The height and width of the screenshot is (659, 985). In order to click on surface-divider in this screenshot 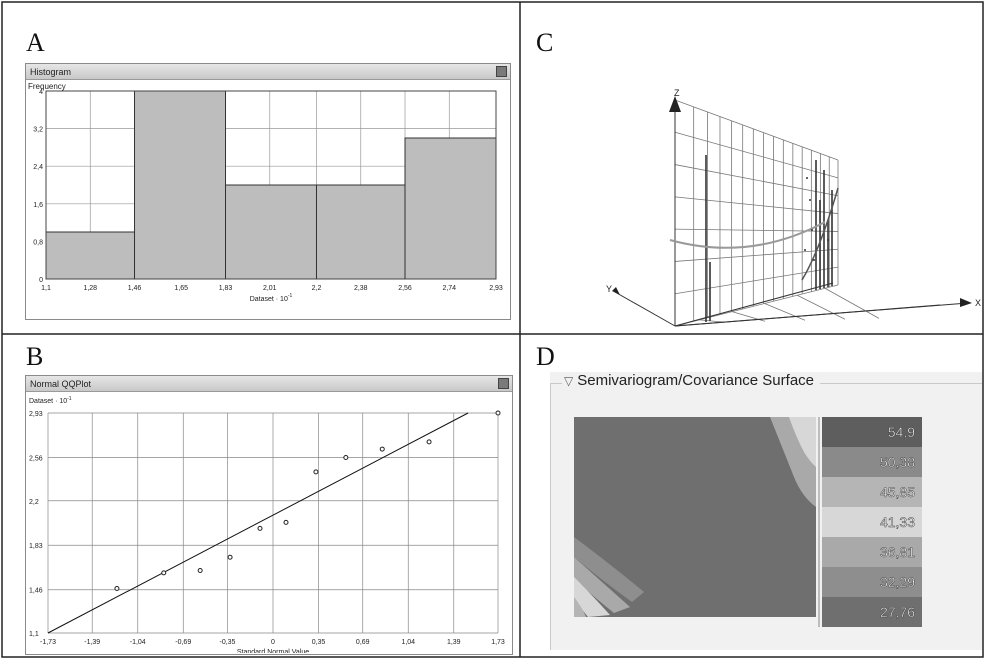, I will do `click(819, 522)`.